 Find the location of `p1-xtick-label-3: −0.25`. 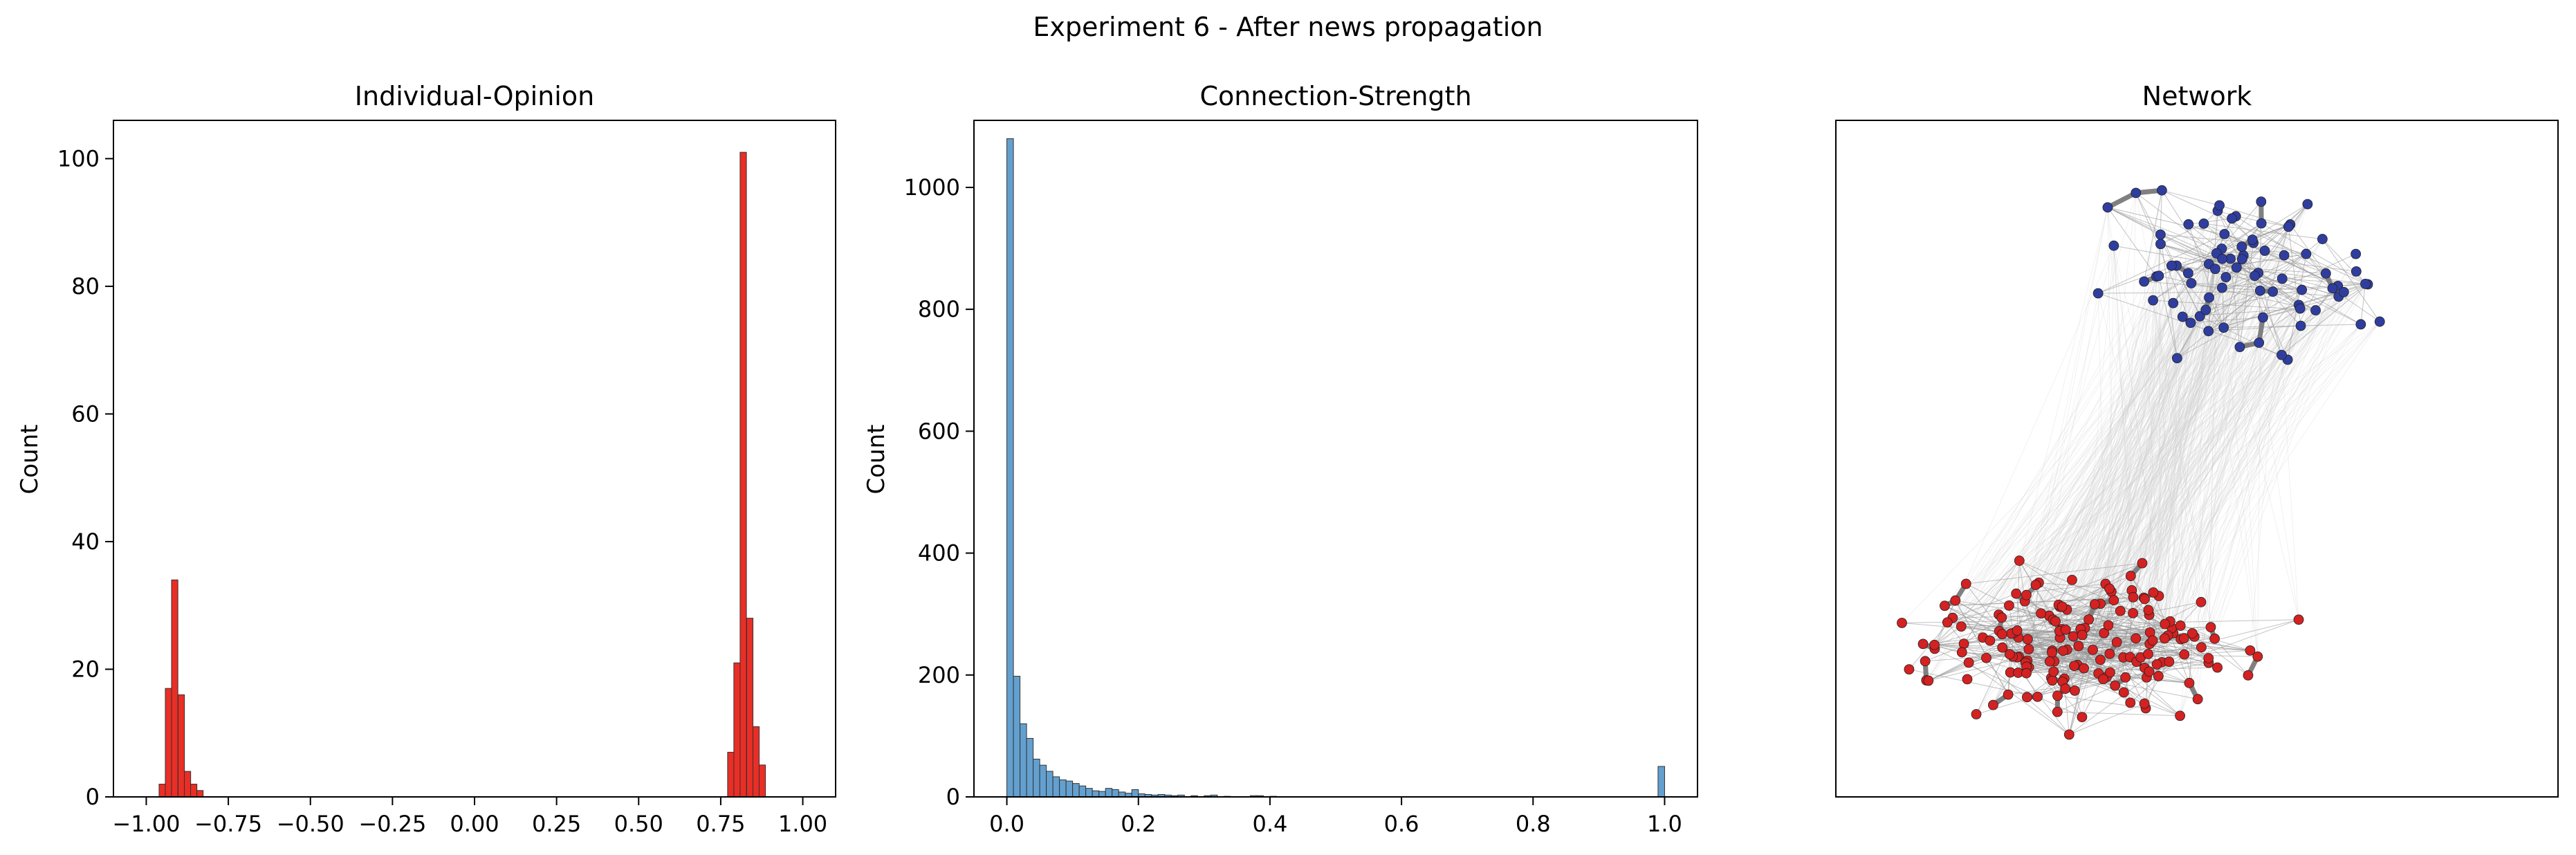

p1-xtick-label-3: −0.25 is located at coordinates (392, 824).